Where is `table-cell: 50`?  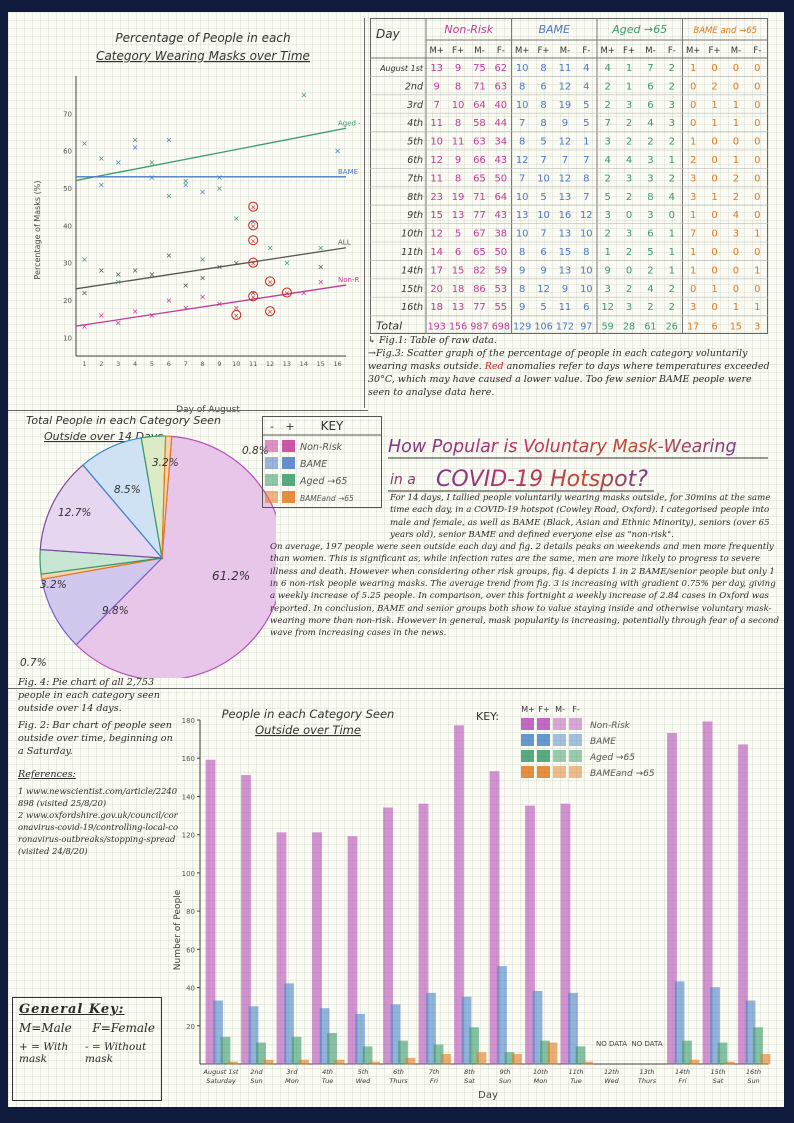 table-cell: 50 is located at coordinates (500, 178).